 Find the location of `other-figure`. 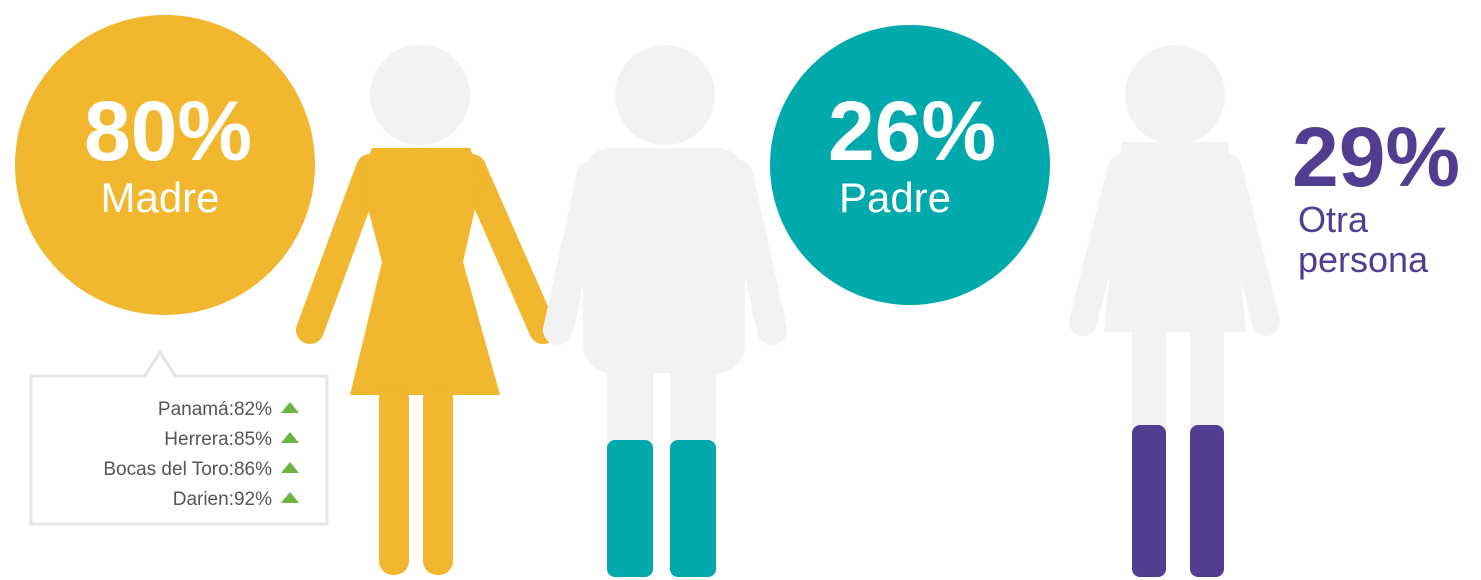

other-figure is located at coordinates (1174, 311).